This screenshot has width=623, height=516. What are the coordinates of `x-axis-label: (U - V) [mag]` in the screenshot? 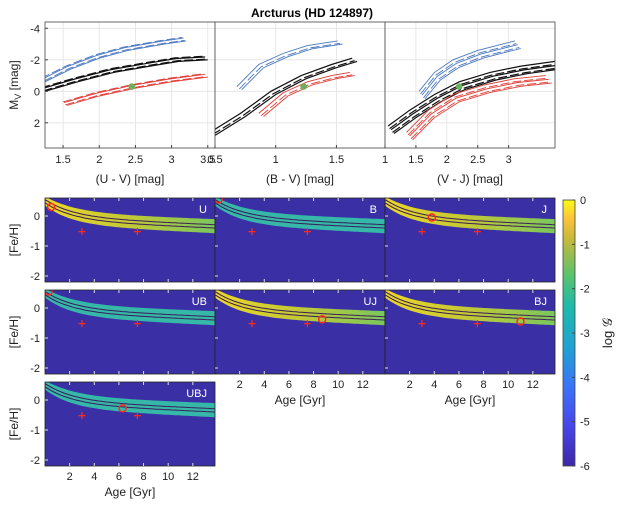 It's located at (130, 179).